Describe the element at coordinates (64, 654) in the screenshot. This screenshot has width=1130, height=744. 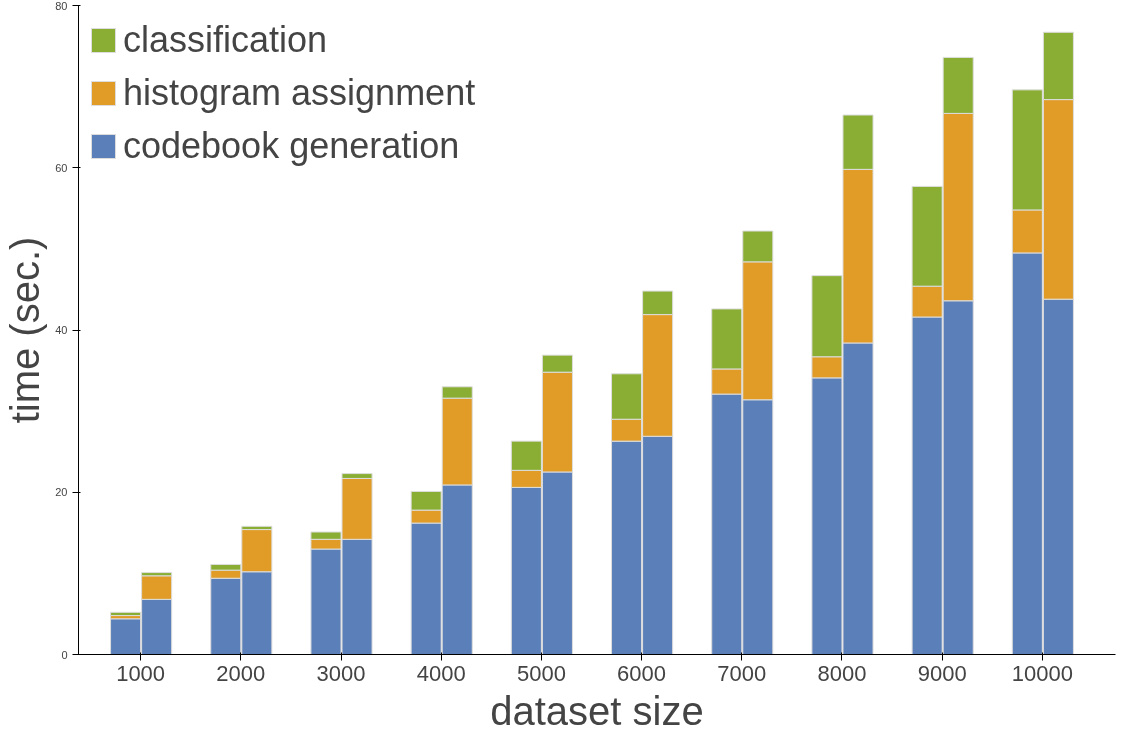
I see `y-tick-label: 0` at that location.